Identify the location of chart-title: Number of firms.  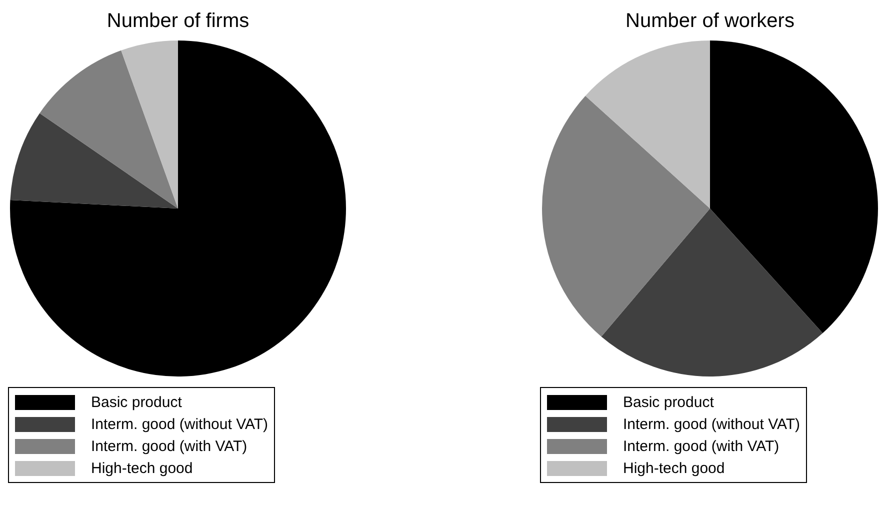
(178, 21).